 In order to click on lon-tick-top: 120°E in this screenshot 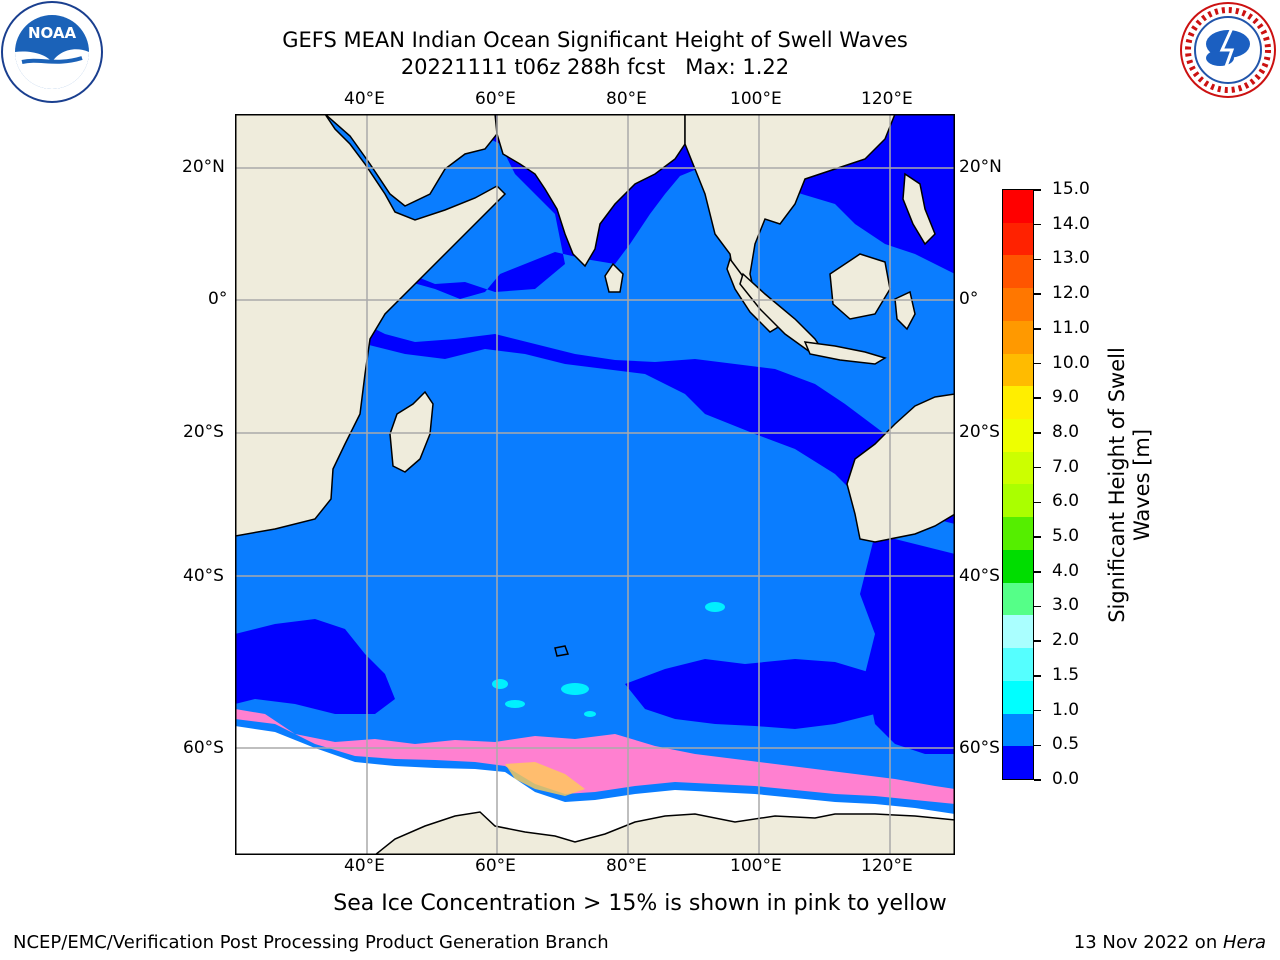, I will do `click(887, 99)`.